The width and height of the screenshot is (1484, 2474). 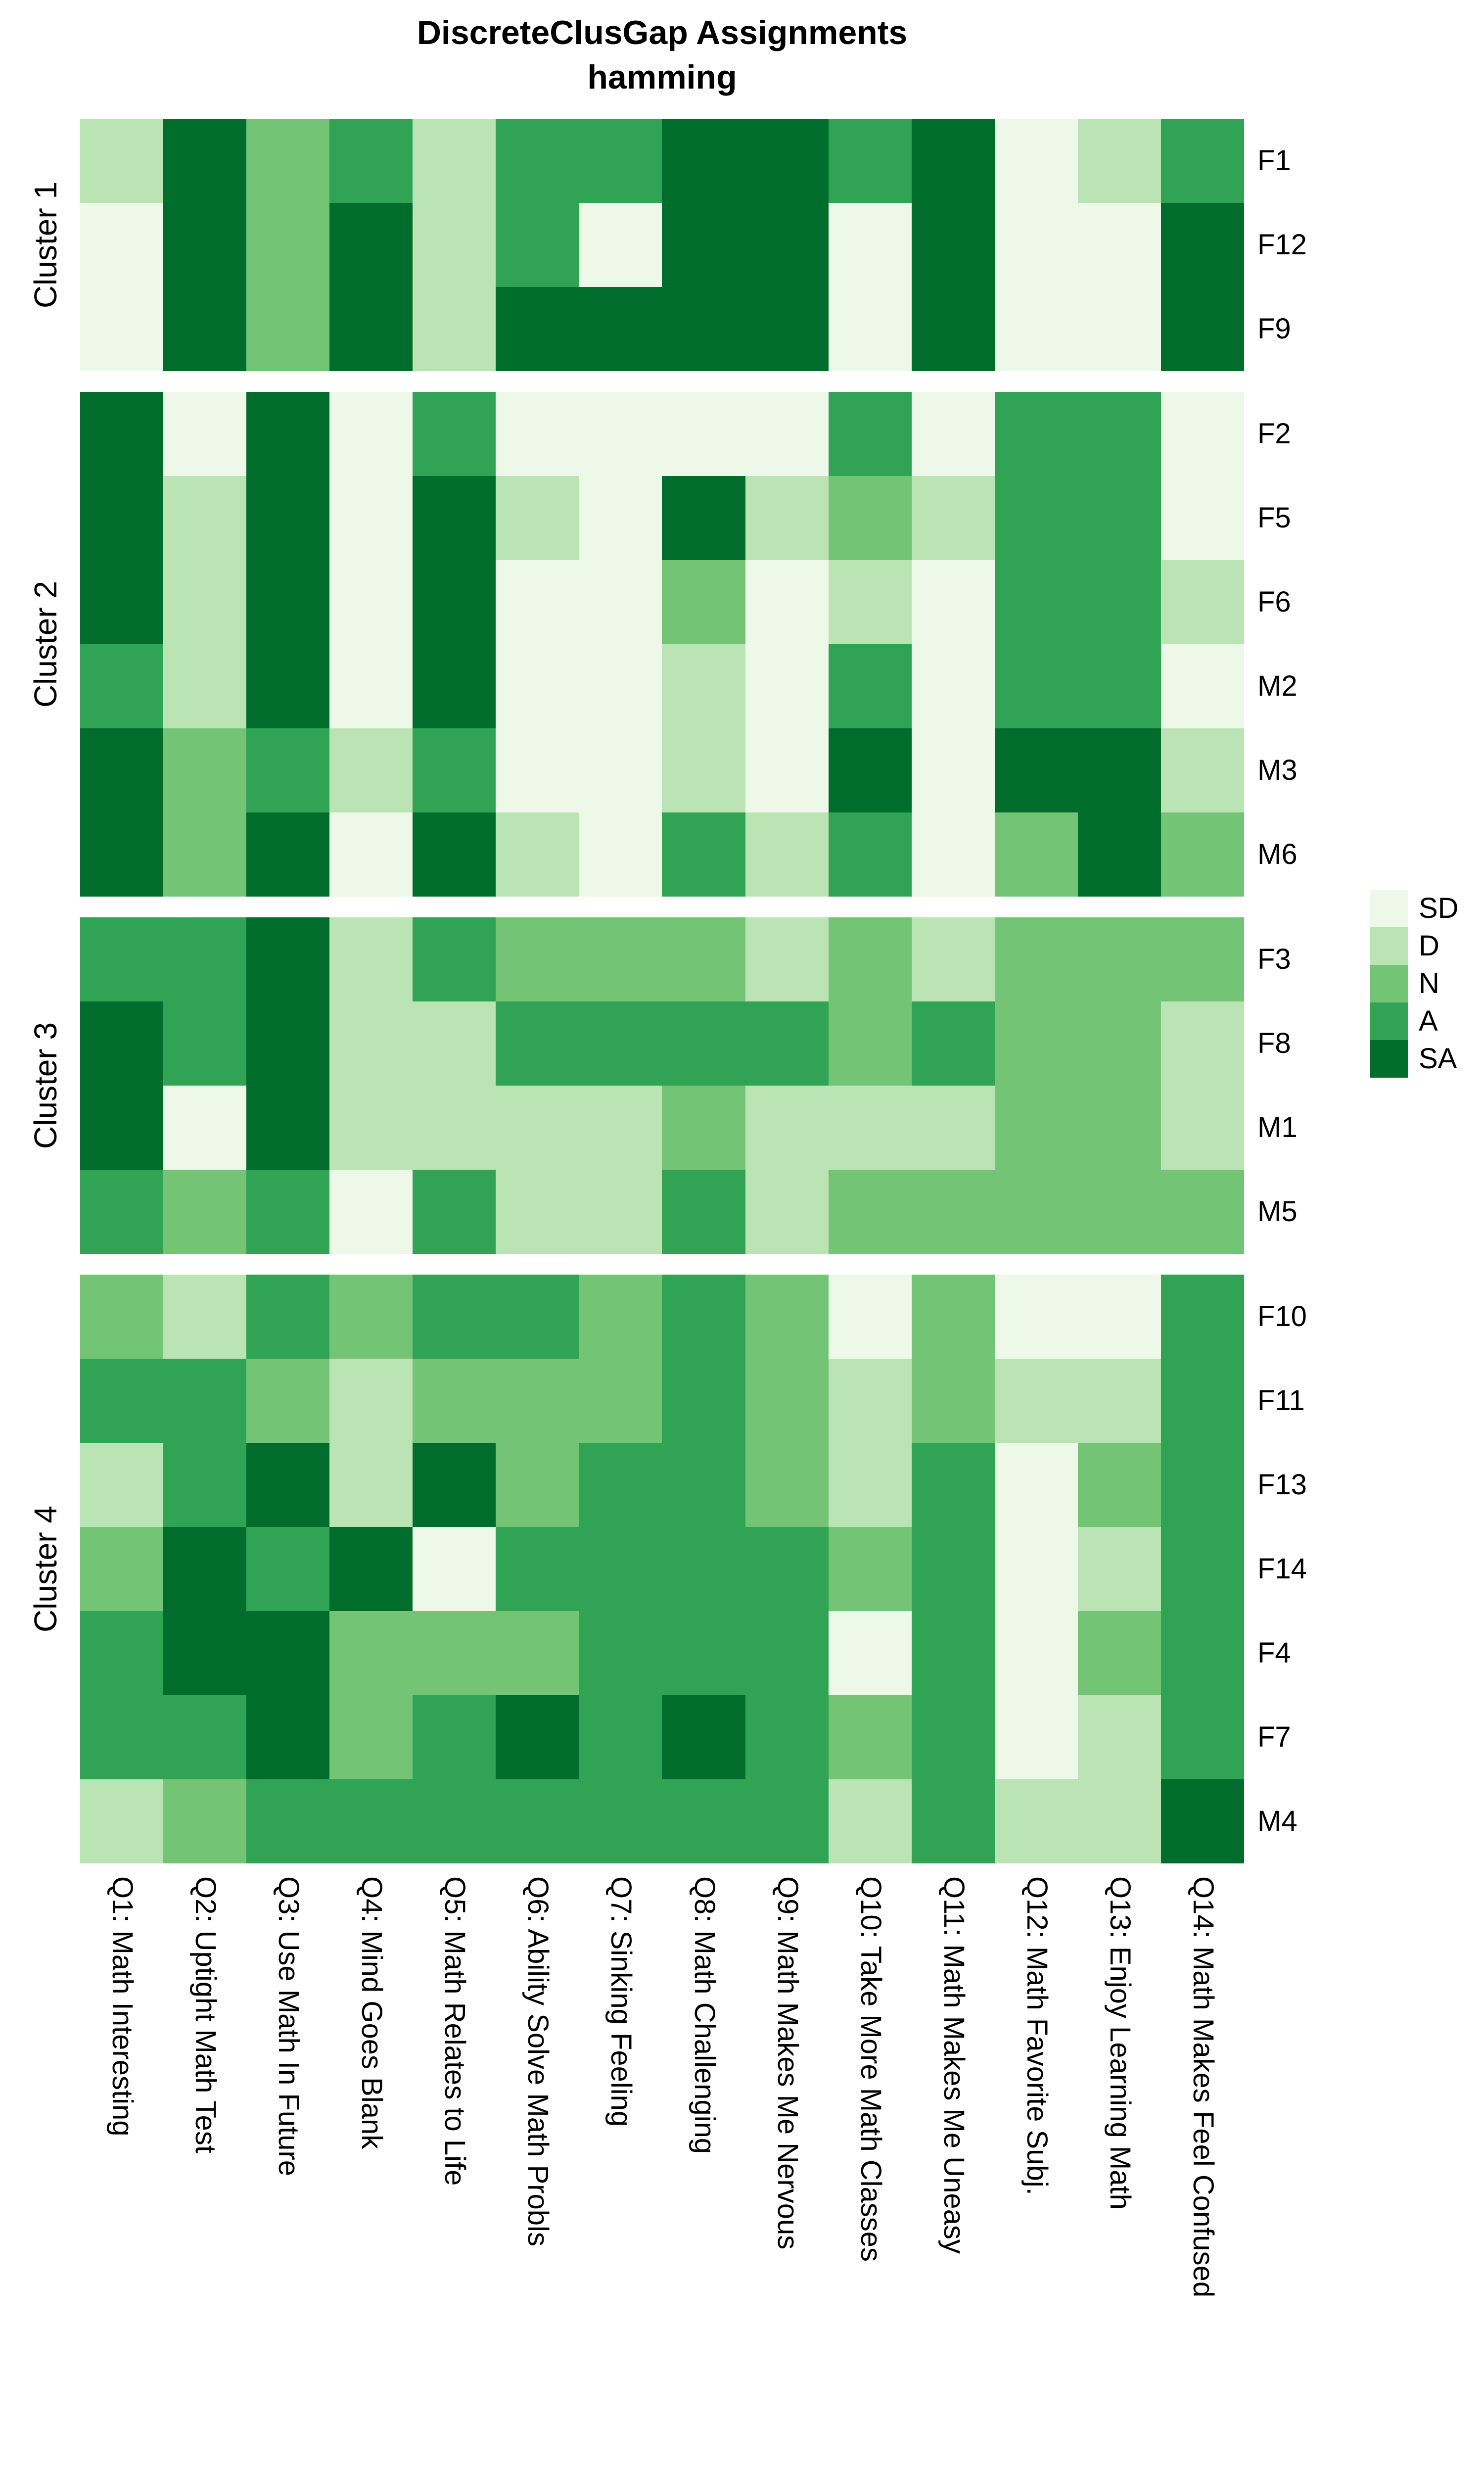 What do you see at coordinates (45, 245) in the screenshot?
I see `cluster-label: Cluster 1` at bounding box center [45, 245].